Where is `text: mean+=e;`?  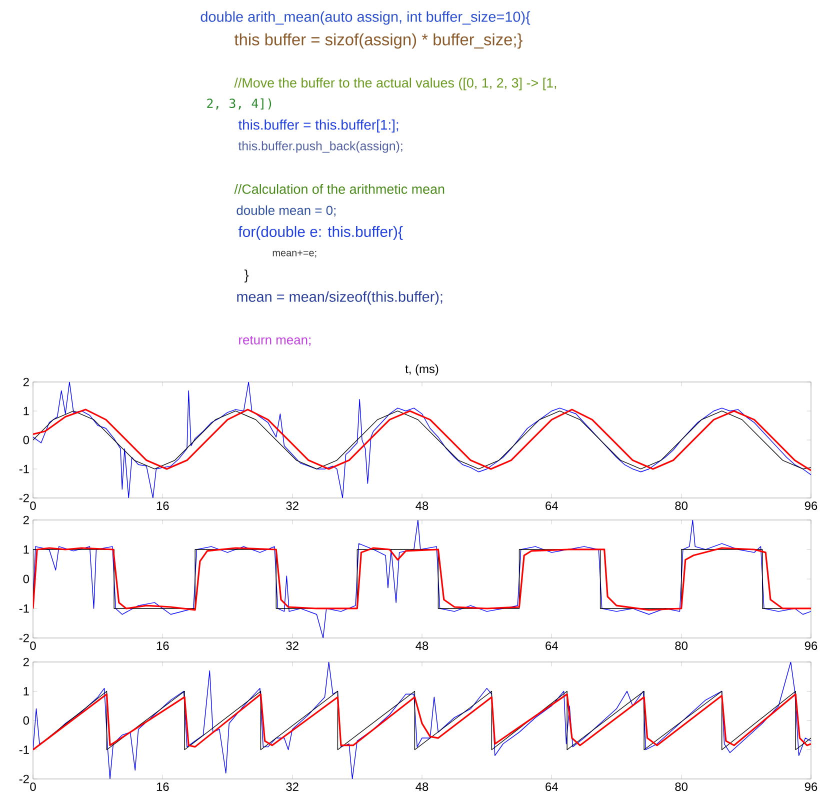
text: mean+=e; is located at coordinates (294, 254).